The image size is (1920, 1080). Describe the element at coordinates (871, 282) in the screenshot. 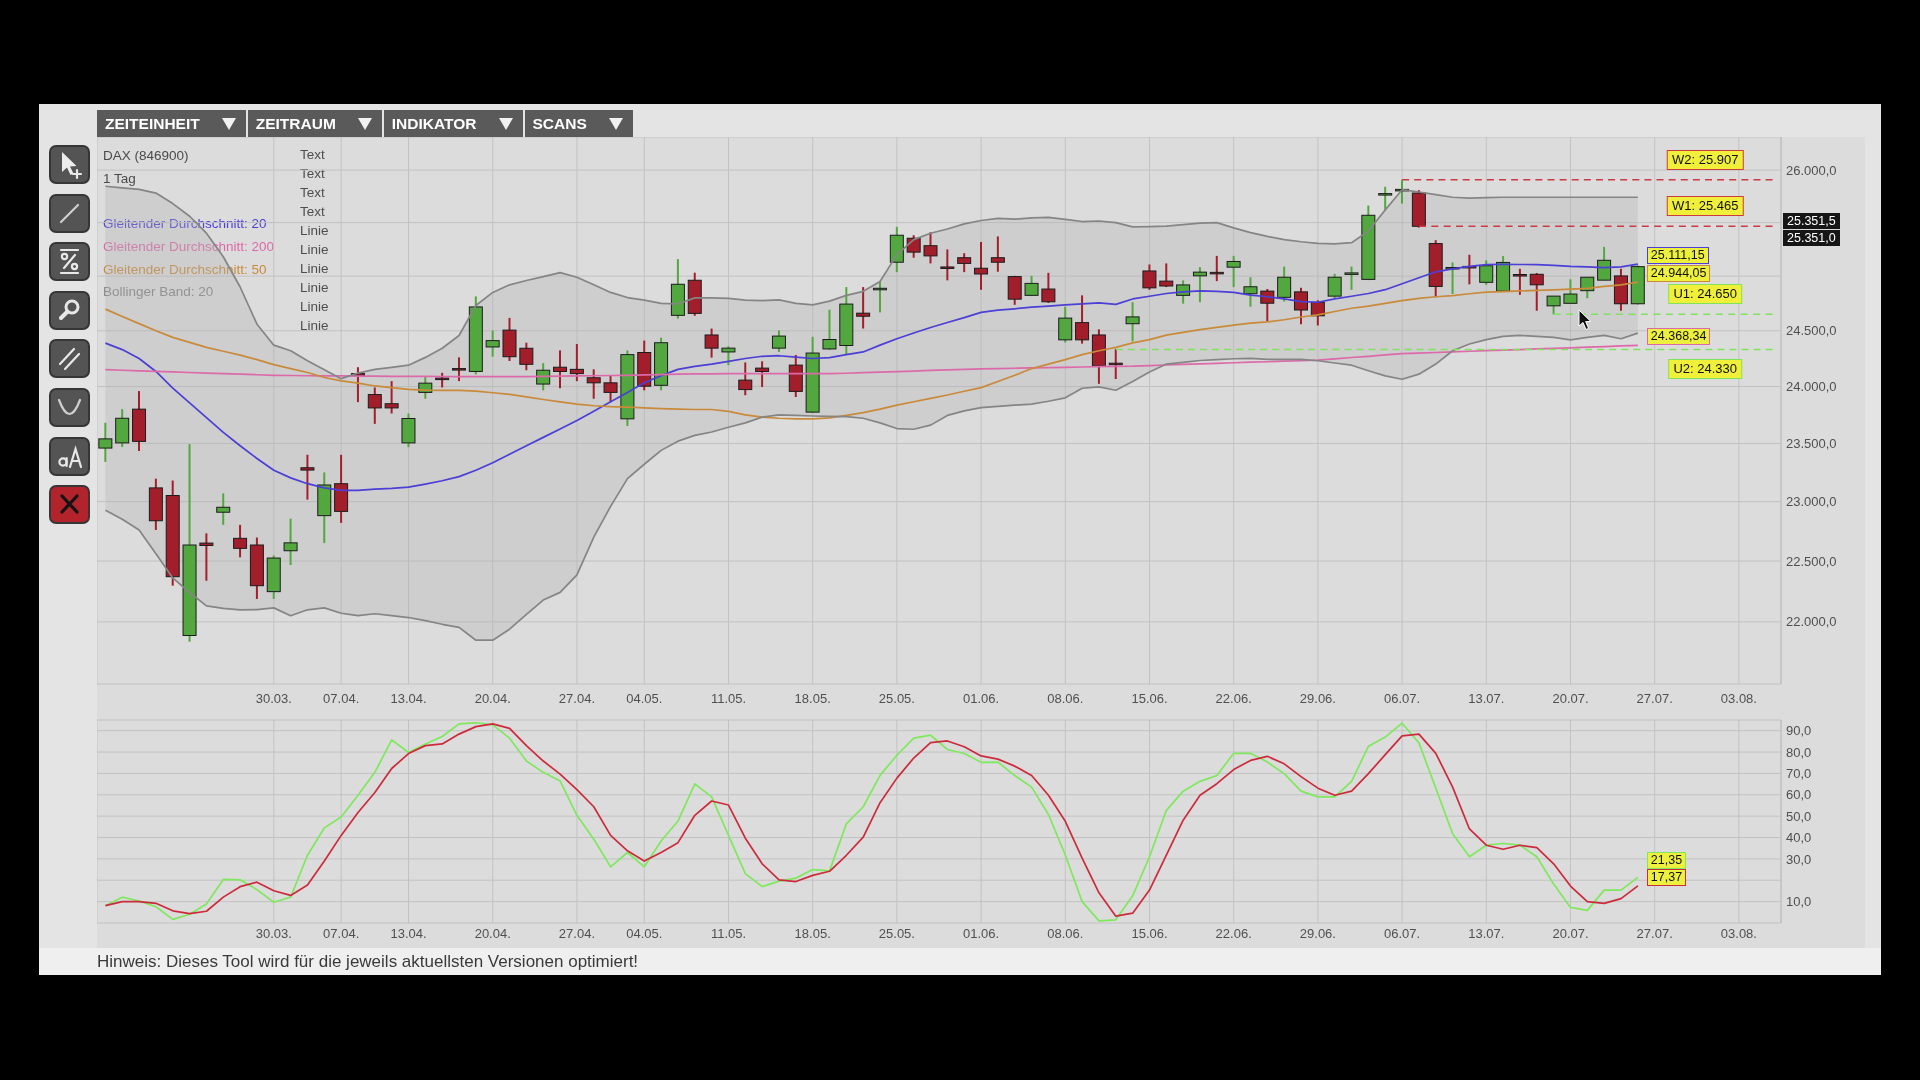

I see `line-series` at that location.